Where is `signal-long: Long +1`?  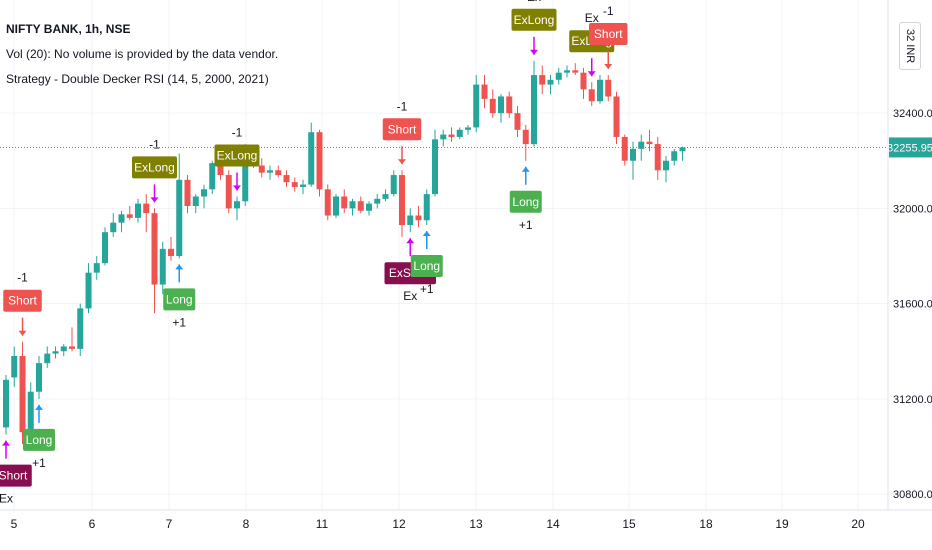
signal-long: Long +1 is located at coordinates (179, 296).